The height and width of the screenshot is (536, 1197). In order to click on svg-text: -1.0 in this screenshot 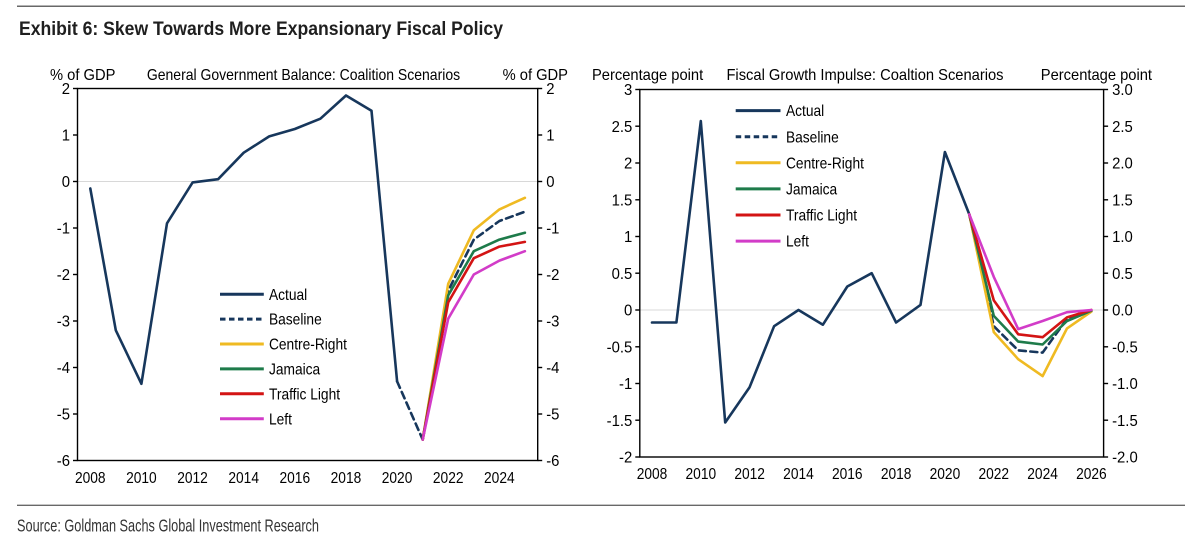, I will do `click(1125, 385)`.